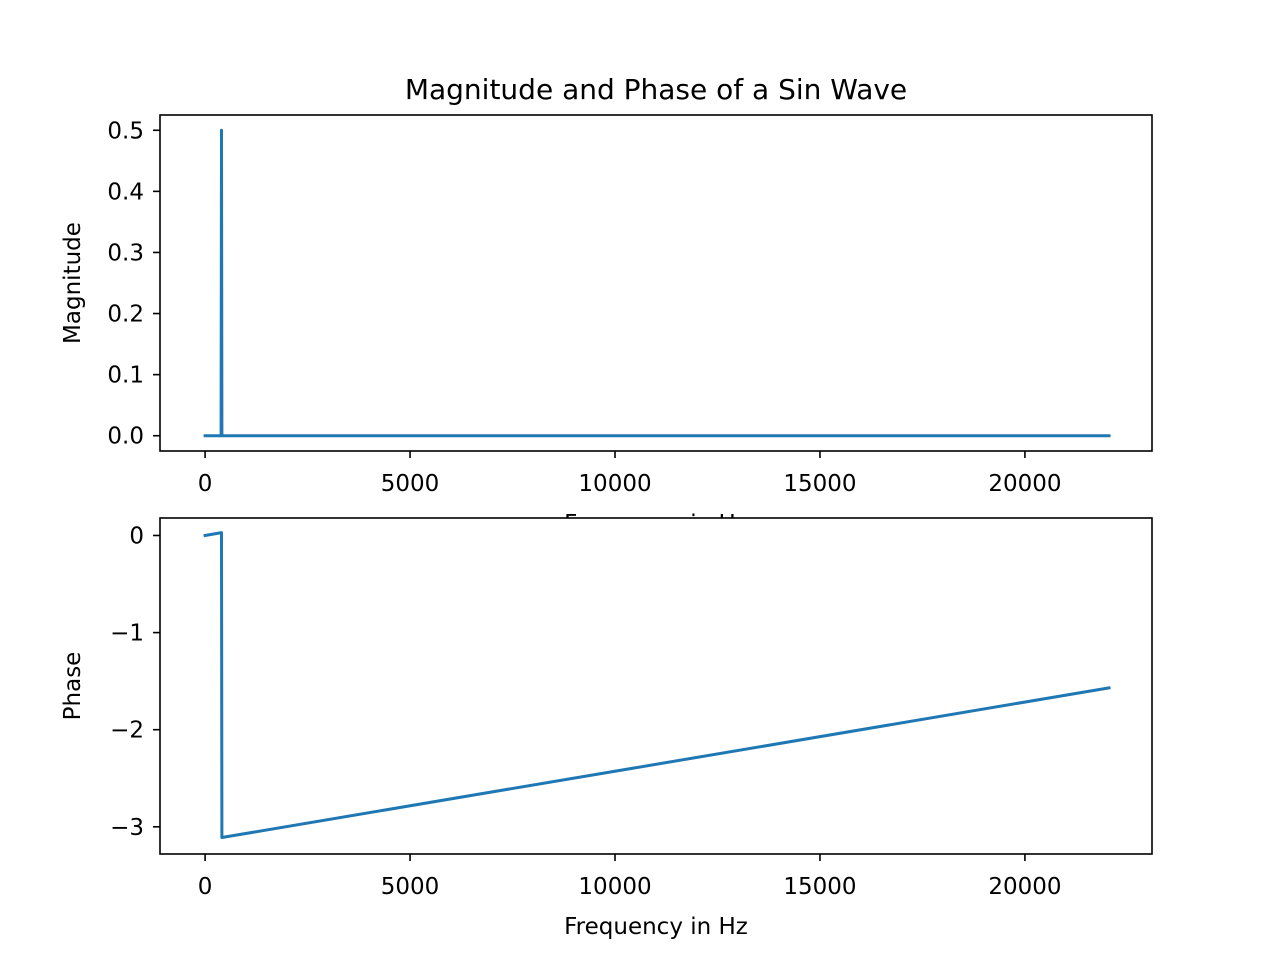 The height and width of the screenshot is (960, 1280). I want to click on phase-y-tick-label: −2, so click(127, 731).